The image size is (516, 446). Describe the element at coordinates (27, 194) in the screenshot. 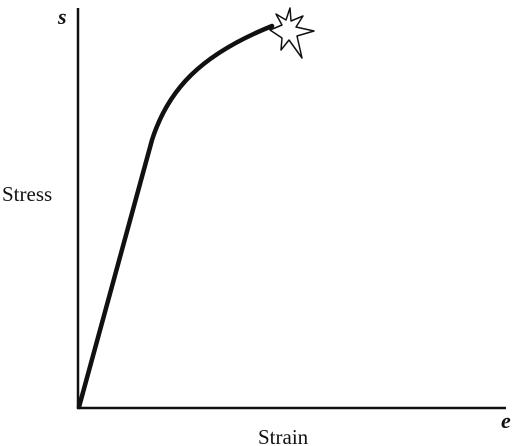

I see `y-axis-label: Stress` at that location.